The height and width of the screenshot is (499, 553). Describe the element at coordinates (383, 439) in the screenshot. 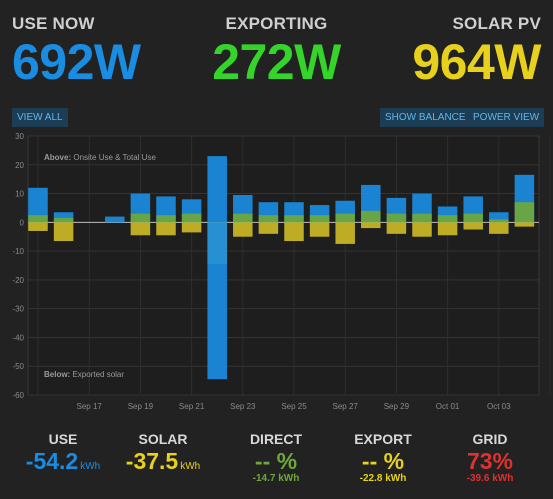

I see `summary-label: EXPORT` at that location.